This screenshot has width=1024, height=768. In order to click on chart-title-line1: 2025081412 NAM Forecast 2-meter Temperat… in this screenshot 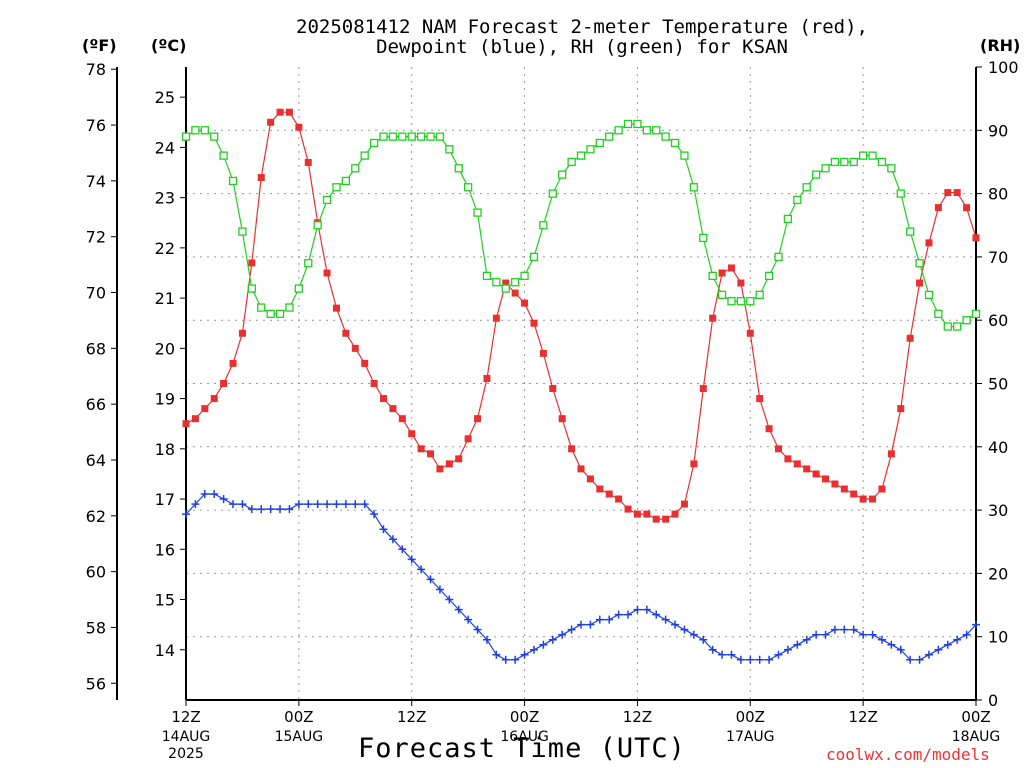, I will do `click(582, 27)`.